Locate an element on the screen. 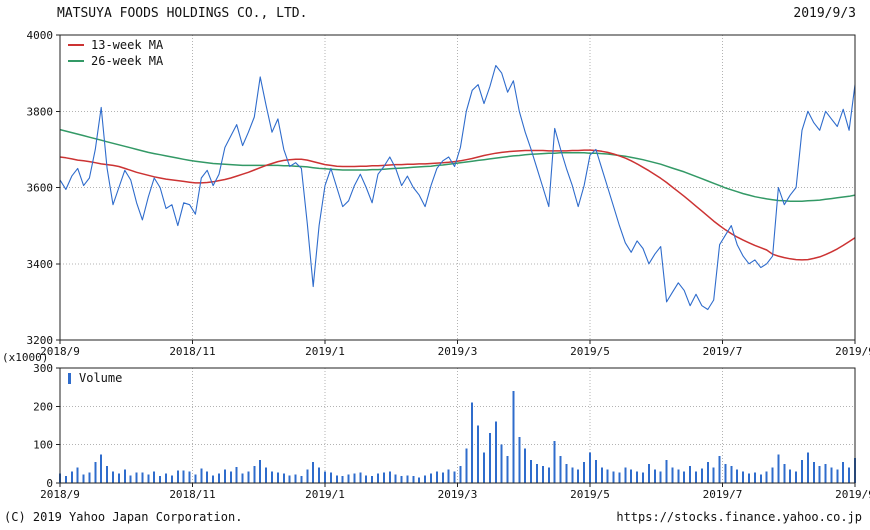  price-legend: 13-week MA 26-week MA is located at coordinates (115, 53).